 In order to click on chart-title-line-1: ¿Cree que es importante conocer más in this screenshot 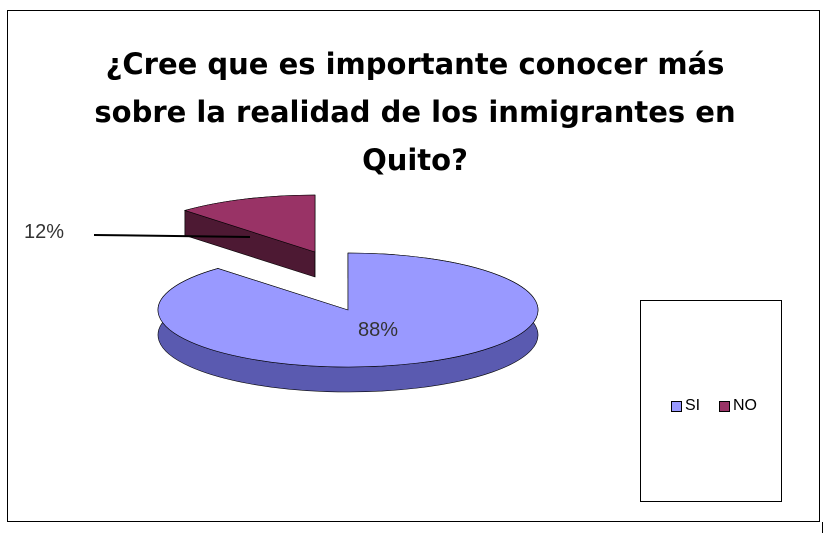, I will do `click(415, 64)`.